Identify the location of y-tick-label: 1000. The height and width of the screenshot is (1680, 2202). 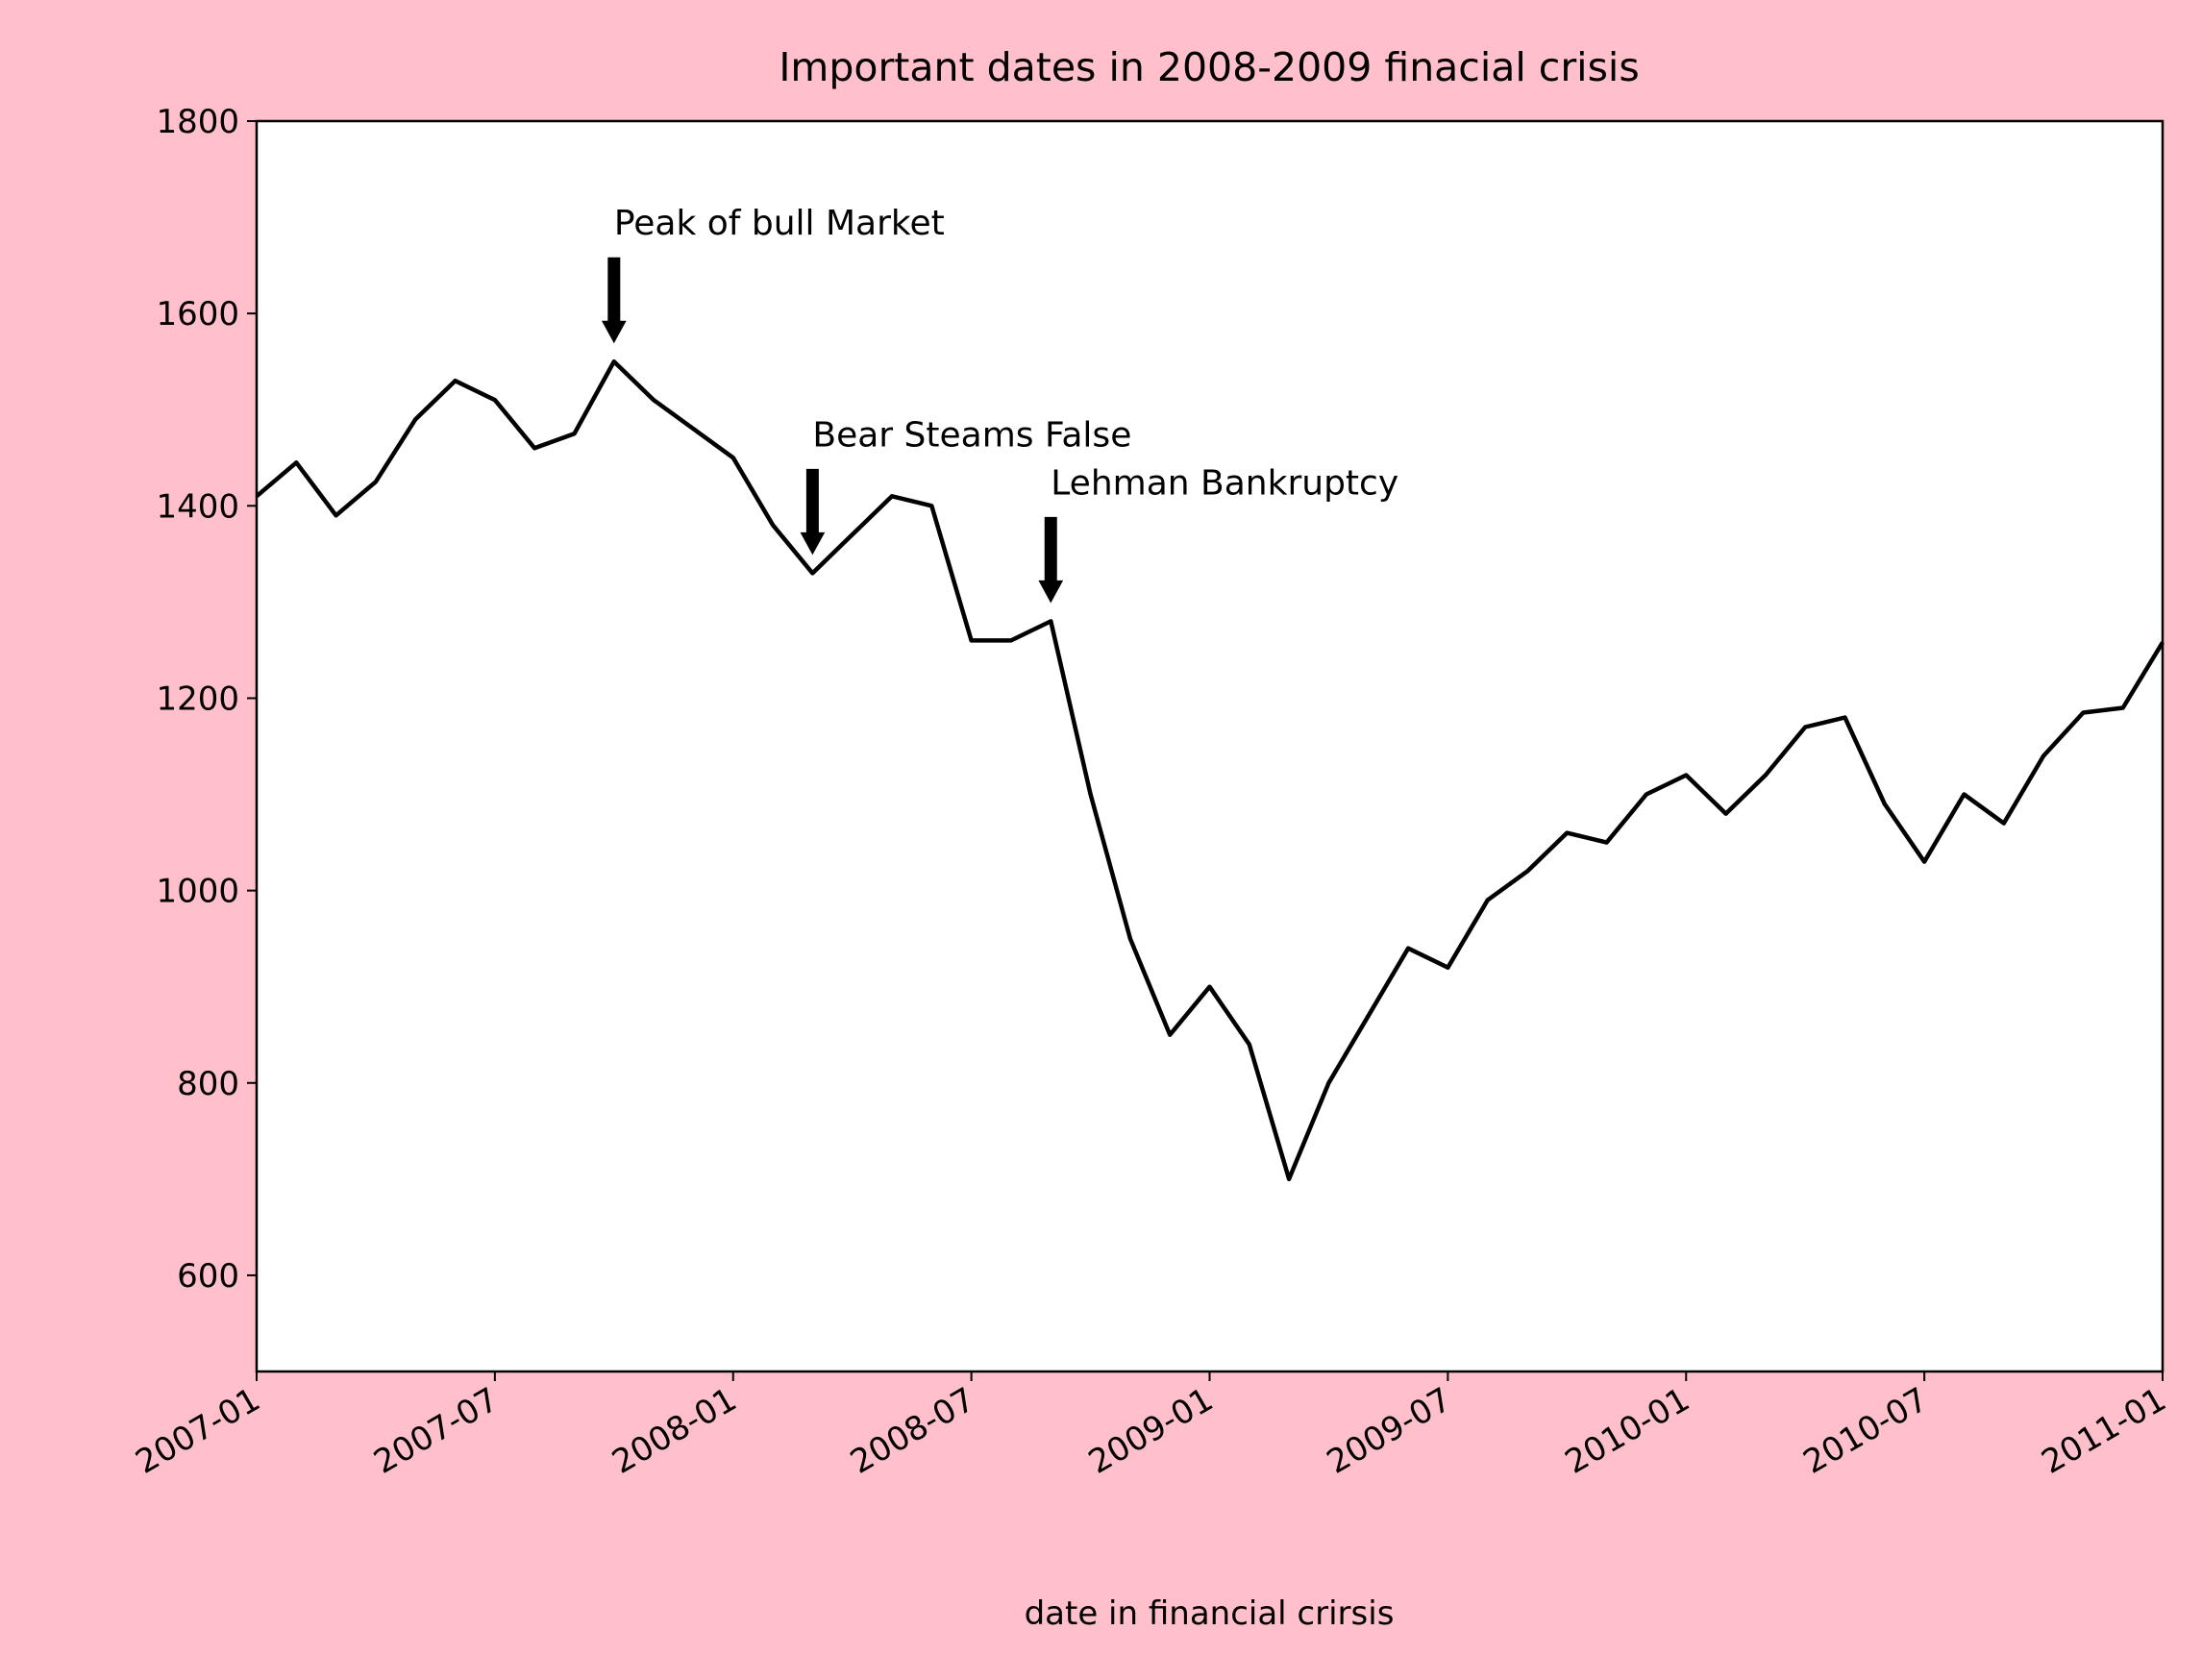
(198, 892).